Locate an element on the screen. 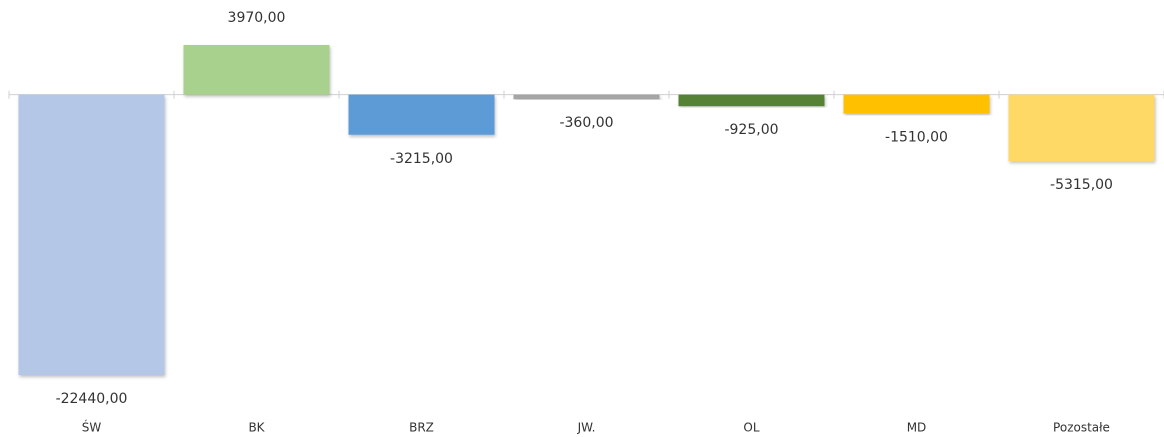  x-tick-label: OL is located at coordinates (751, 428).